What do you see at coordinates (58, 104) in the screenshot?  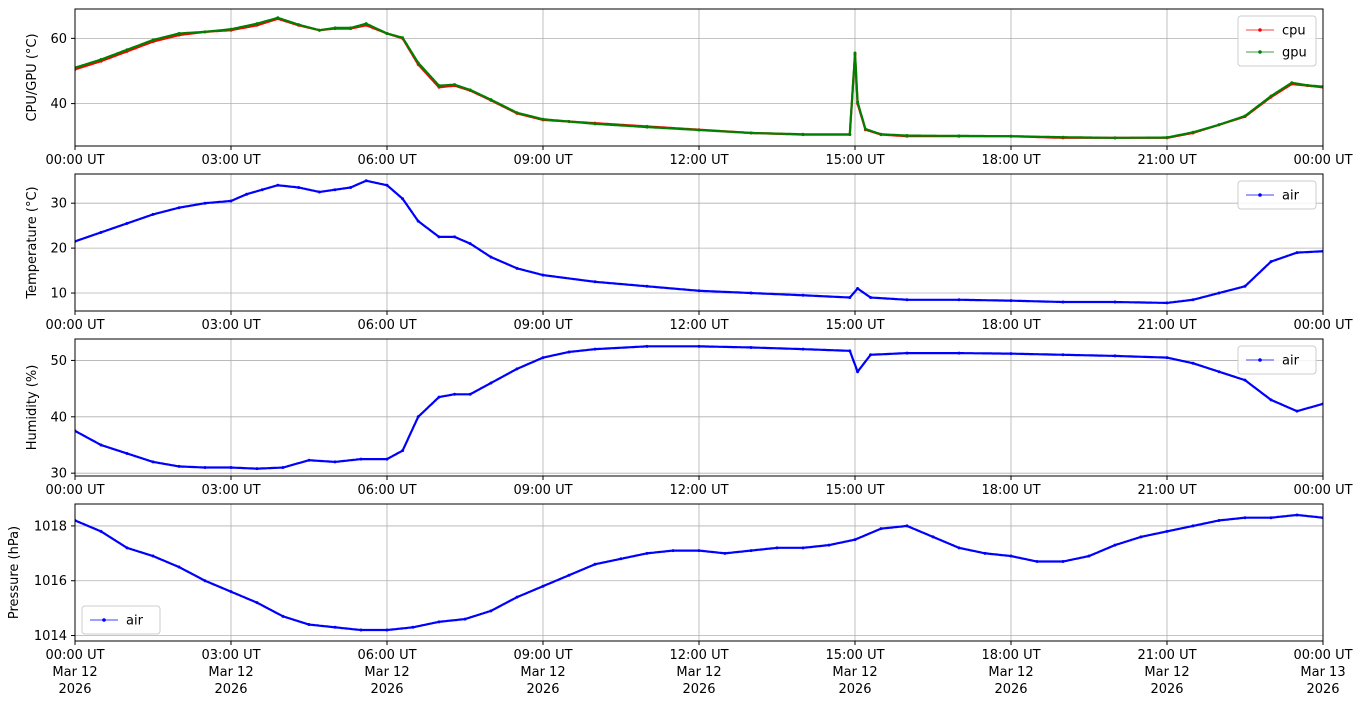 I see `y-tick-label: 40` at bounding box center [58, 104].